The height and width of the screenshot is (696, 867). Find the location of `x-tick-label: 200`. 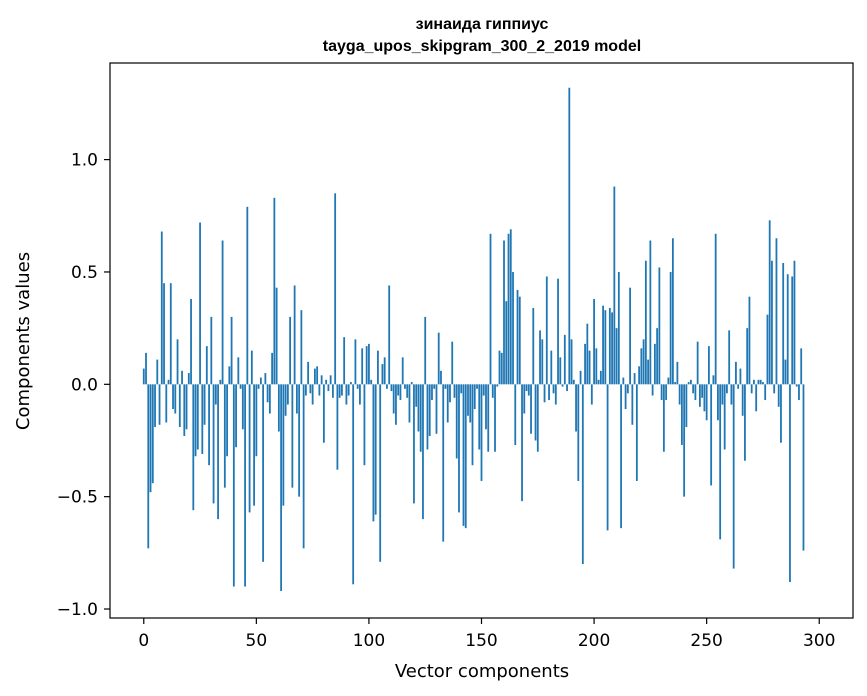

x-tick-label: 200 is located at coordinates (594, 641).